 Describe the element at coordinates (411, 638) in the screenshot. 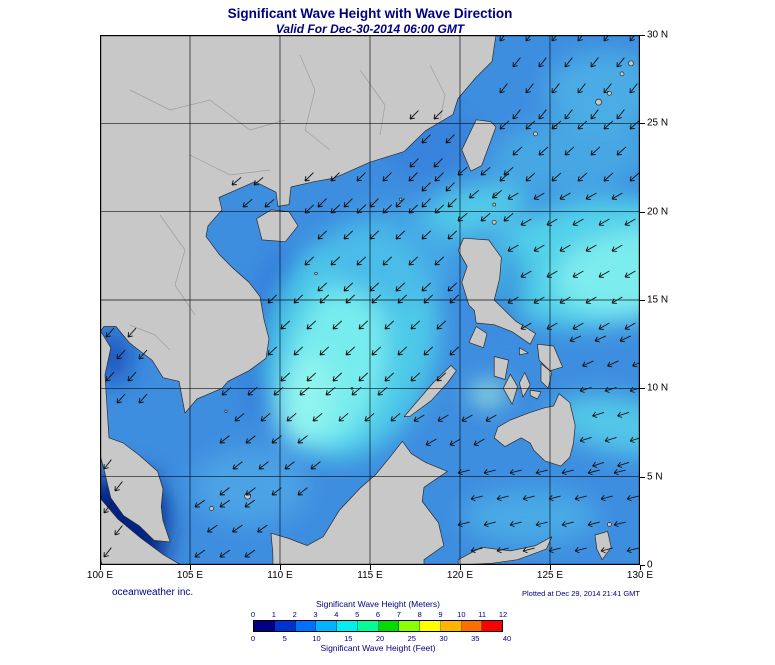

I see `feet-tick: 25` at that location.